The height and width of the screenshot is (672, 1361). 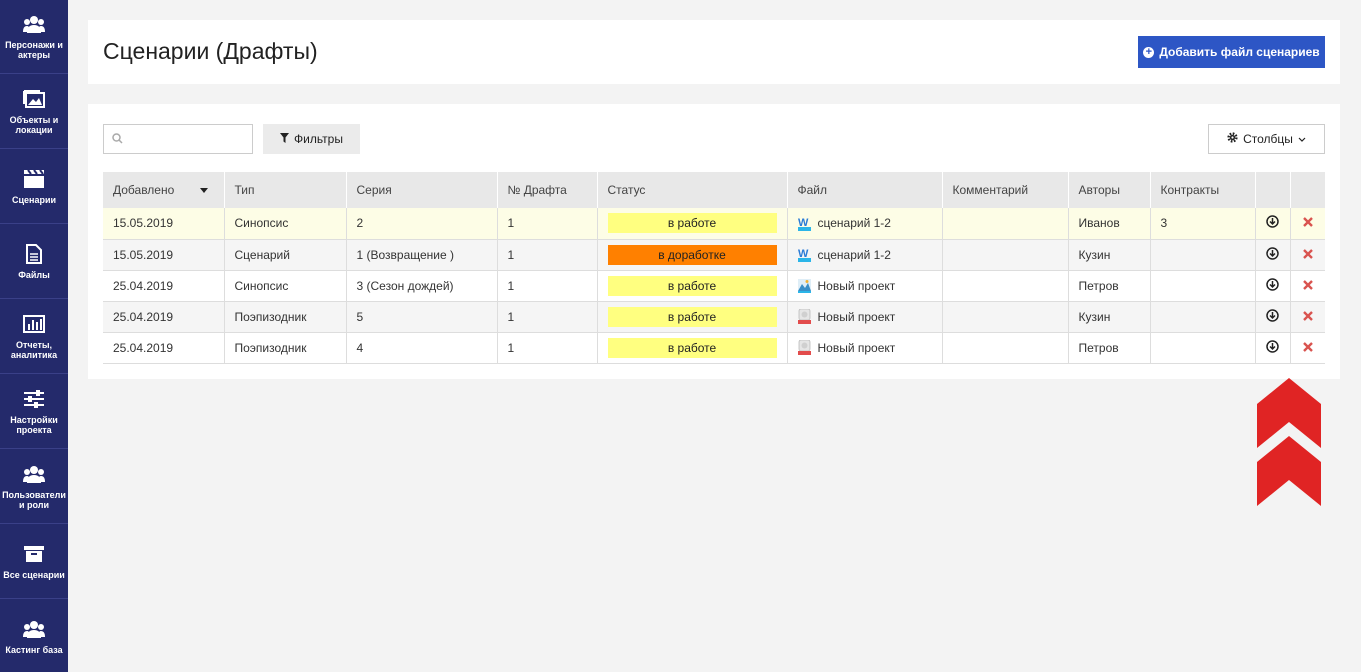 I want to click on cell-series: 1 (Возвращение ), so click(x=422, y=254).